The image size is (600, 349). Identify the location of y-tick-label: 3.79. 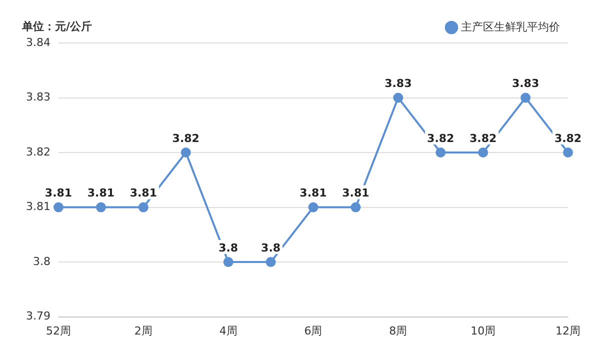
(38, 316).